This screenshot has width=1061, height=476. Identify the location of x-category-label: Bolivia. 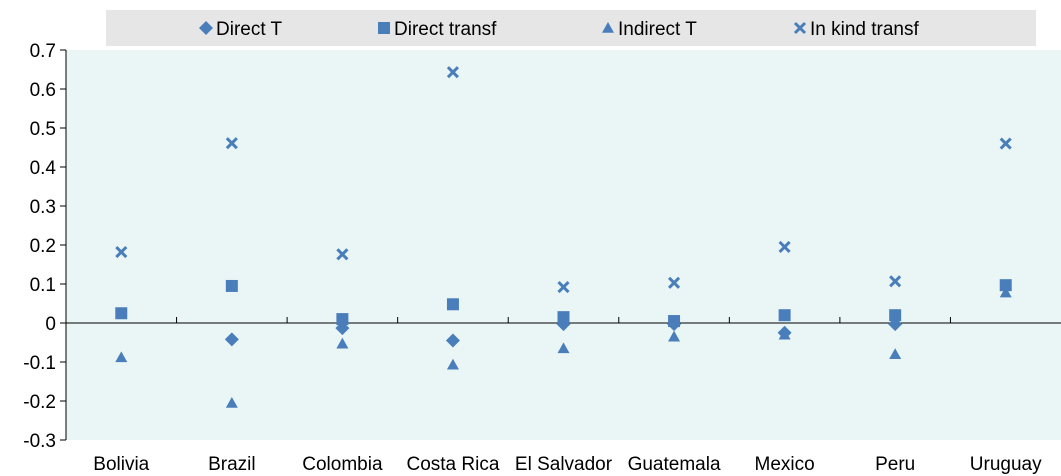
(121, 464).